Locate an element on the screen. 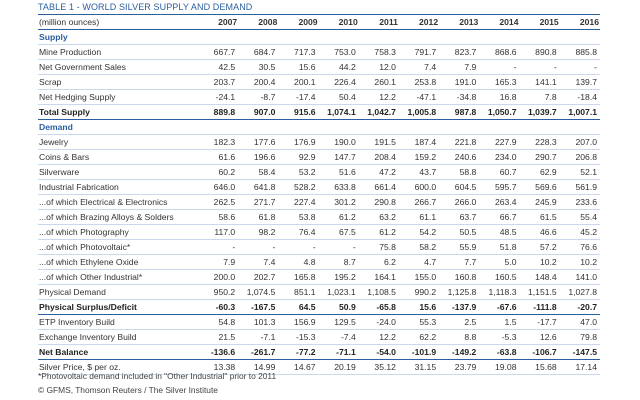  cell-value: 600.0 is located at coordinates (419, 187).